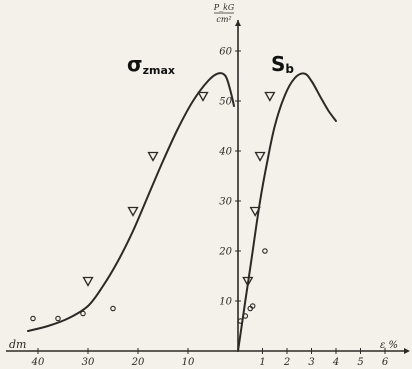 The height and width of the screenshot is (369, 412). What do you see at coordinates (407, 351) in the screenshot?
I see `x-axis-arrow-icon` at bounding box center [407, 351].